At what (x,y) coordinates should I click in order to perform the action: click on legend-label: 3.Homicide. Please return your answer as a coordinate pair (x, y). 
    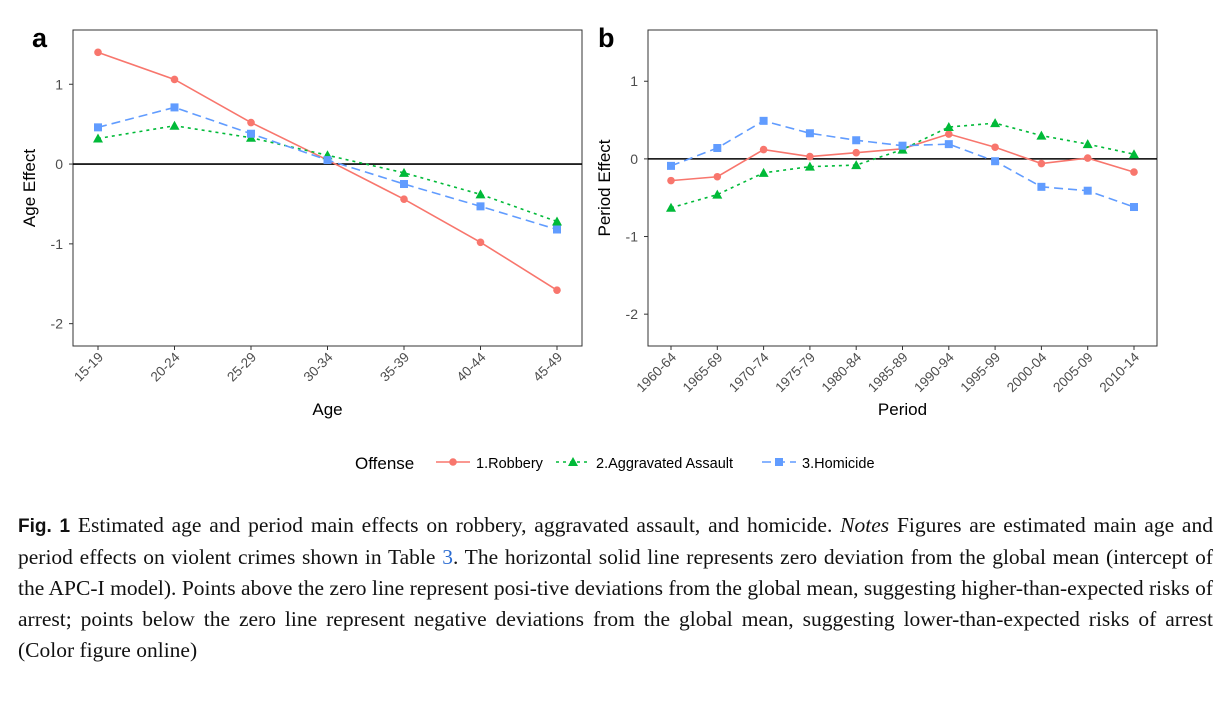
    Looking at the image, I should click on (838, 464).